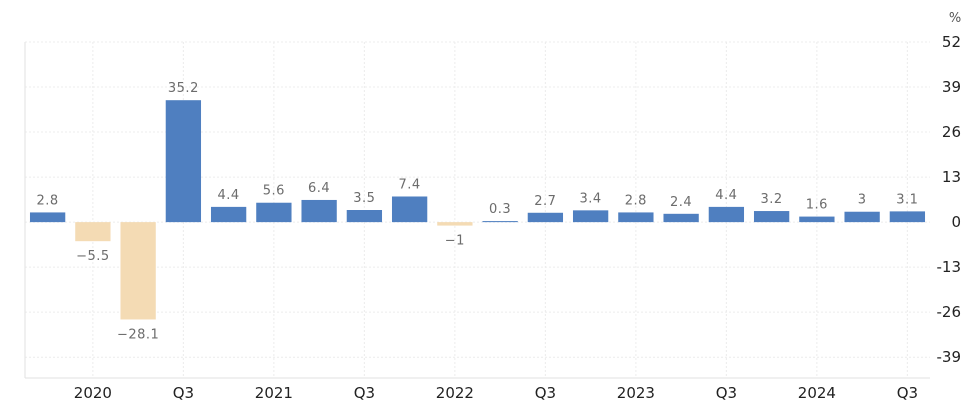 The width and height of the screenshot is (975, 408). What do you see at coordinates (951, 177) in the screenshot?
I see `y-tick-label: 13` at bounding box center [951, 177].